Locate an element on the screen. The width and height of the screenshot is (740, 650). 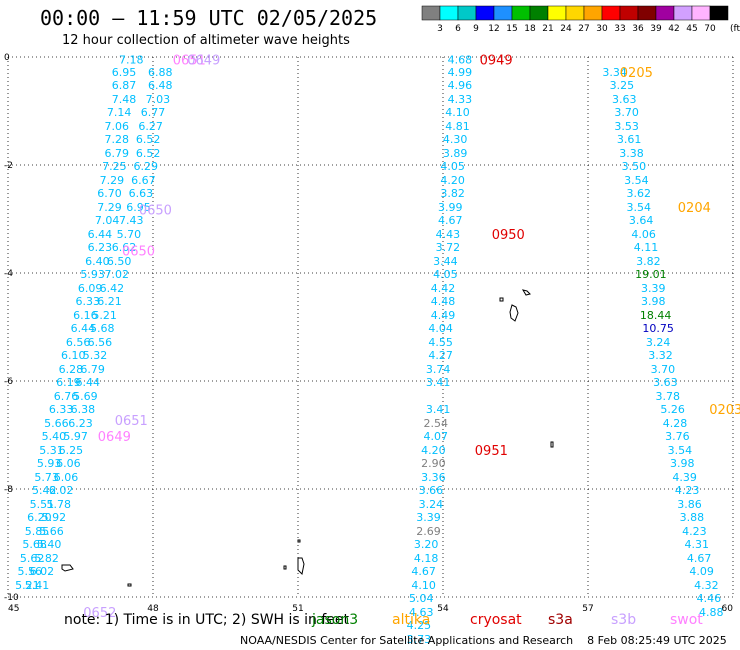
pass-time-label: 0203 is located at coordinates (724, 410).